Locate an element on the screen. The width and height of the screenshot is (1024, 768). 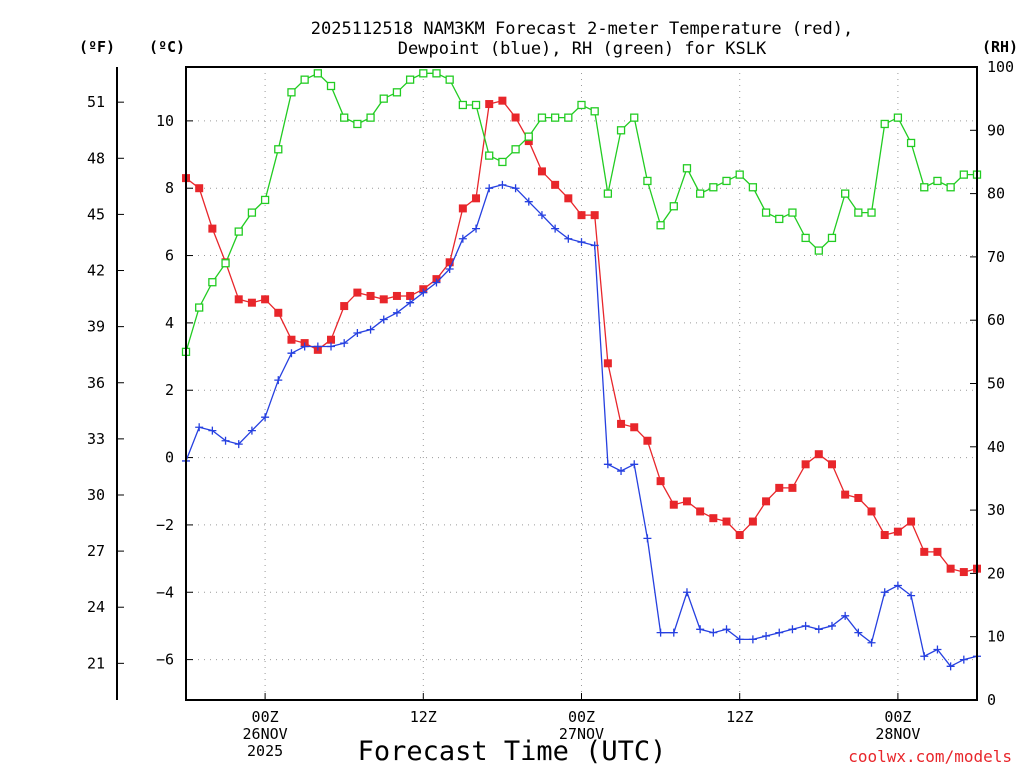
time-tick-label: 27NOV is located at coordinates (581, 734).